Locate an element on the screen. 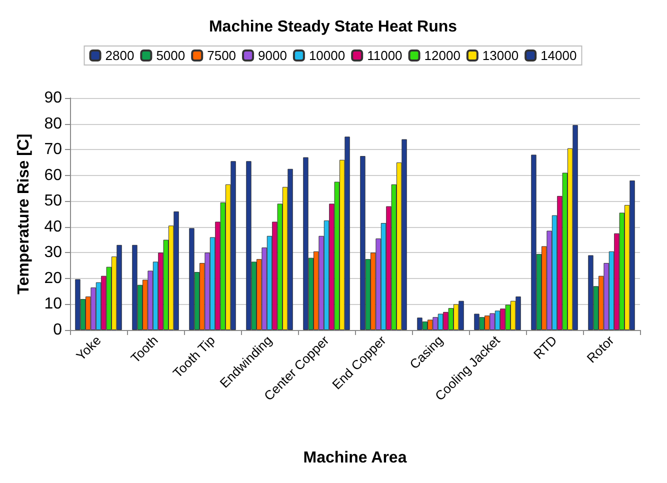 This screenshot has width=667, height=483. legend-label: 5000 is located at coordinates (171, 55).